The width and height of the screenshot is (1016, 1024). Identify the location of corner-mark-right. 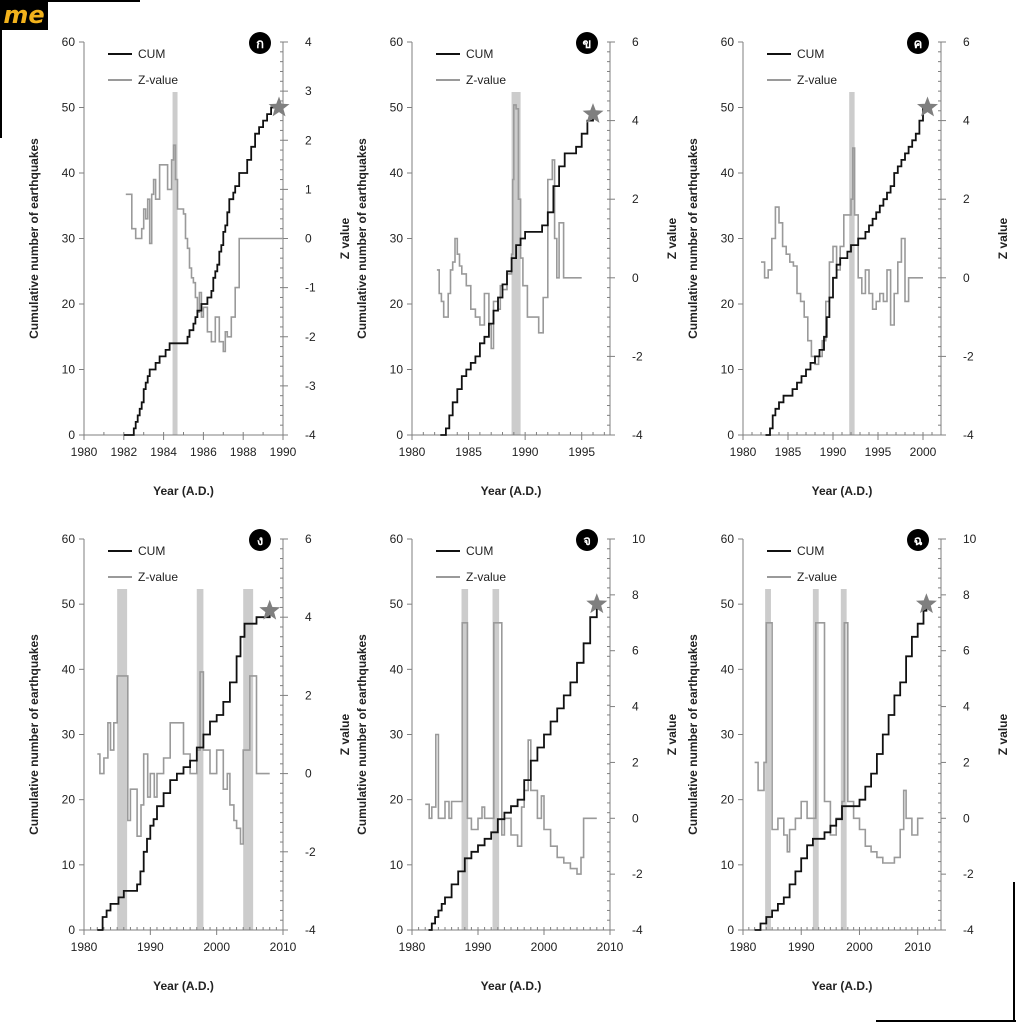
(1014, 952).